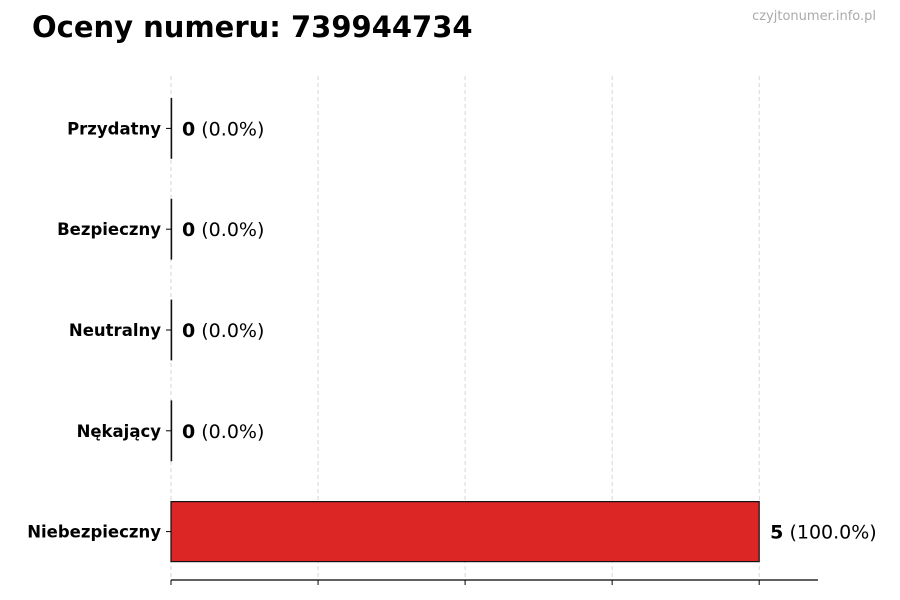 The image size is (900, 600). Describe the element at coordinates (119, 431) in the screenshot. I see `category-label: Nękający` at that location.